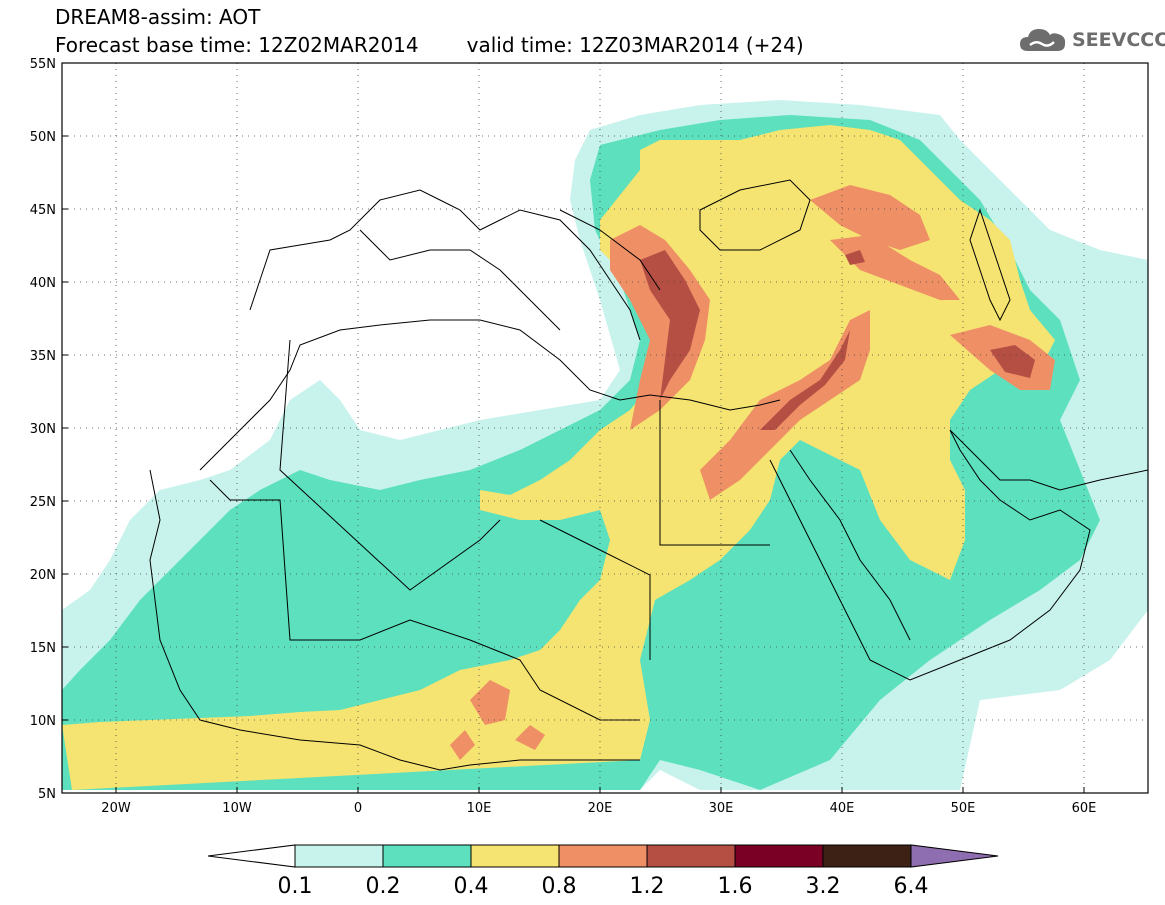 Image resolution: width=1165 pixels, height=905 pixels. Describe the element at coordinates (471, 886) in the screenshot. I see `colorbar-label-0-4: 0.4` at that location.